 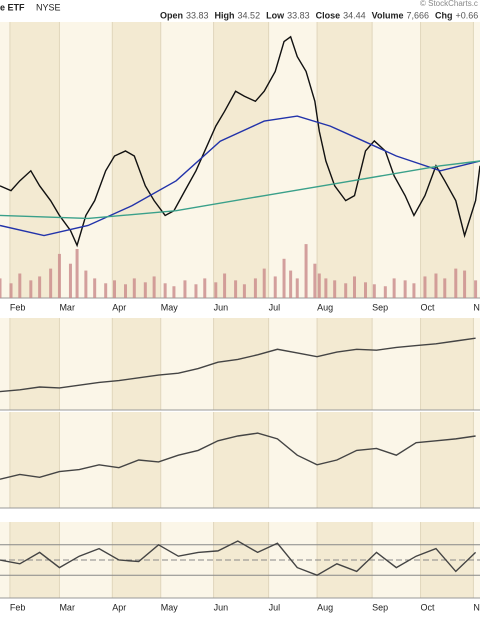 I want to click on quote-label: Low, so click(x=275, y=15).